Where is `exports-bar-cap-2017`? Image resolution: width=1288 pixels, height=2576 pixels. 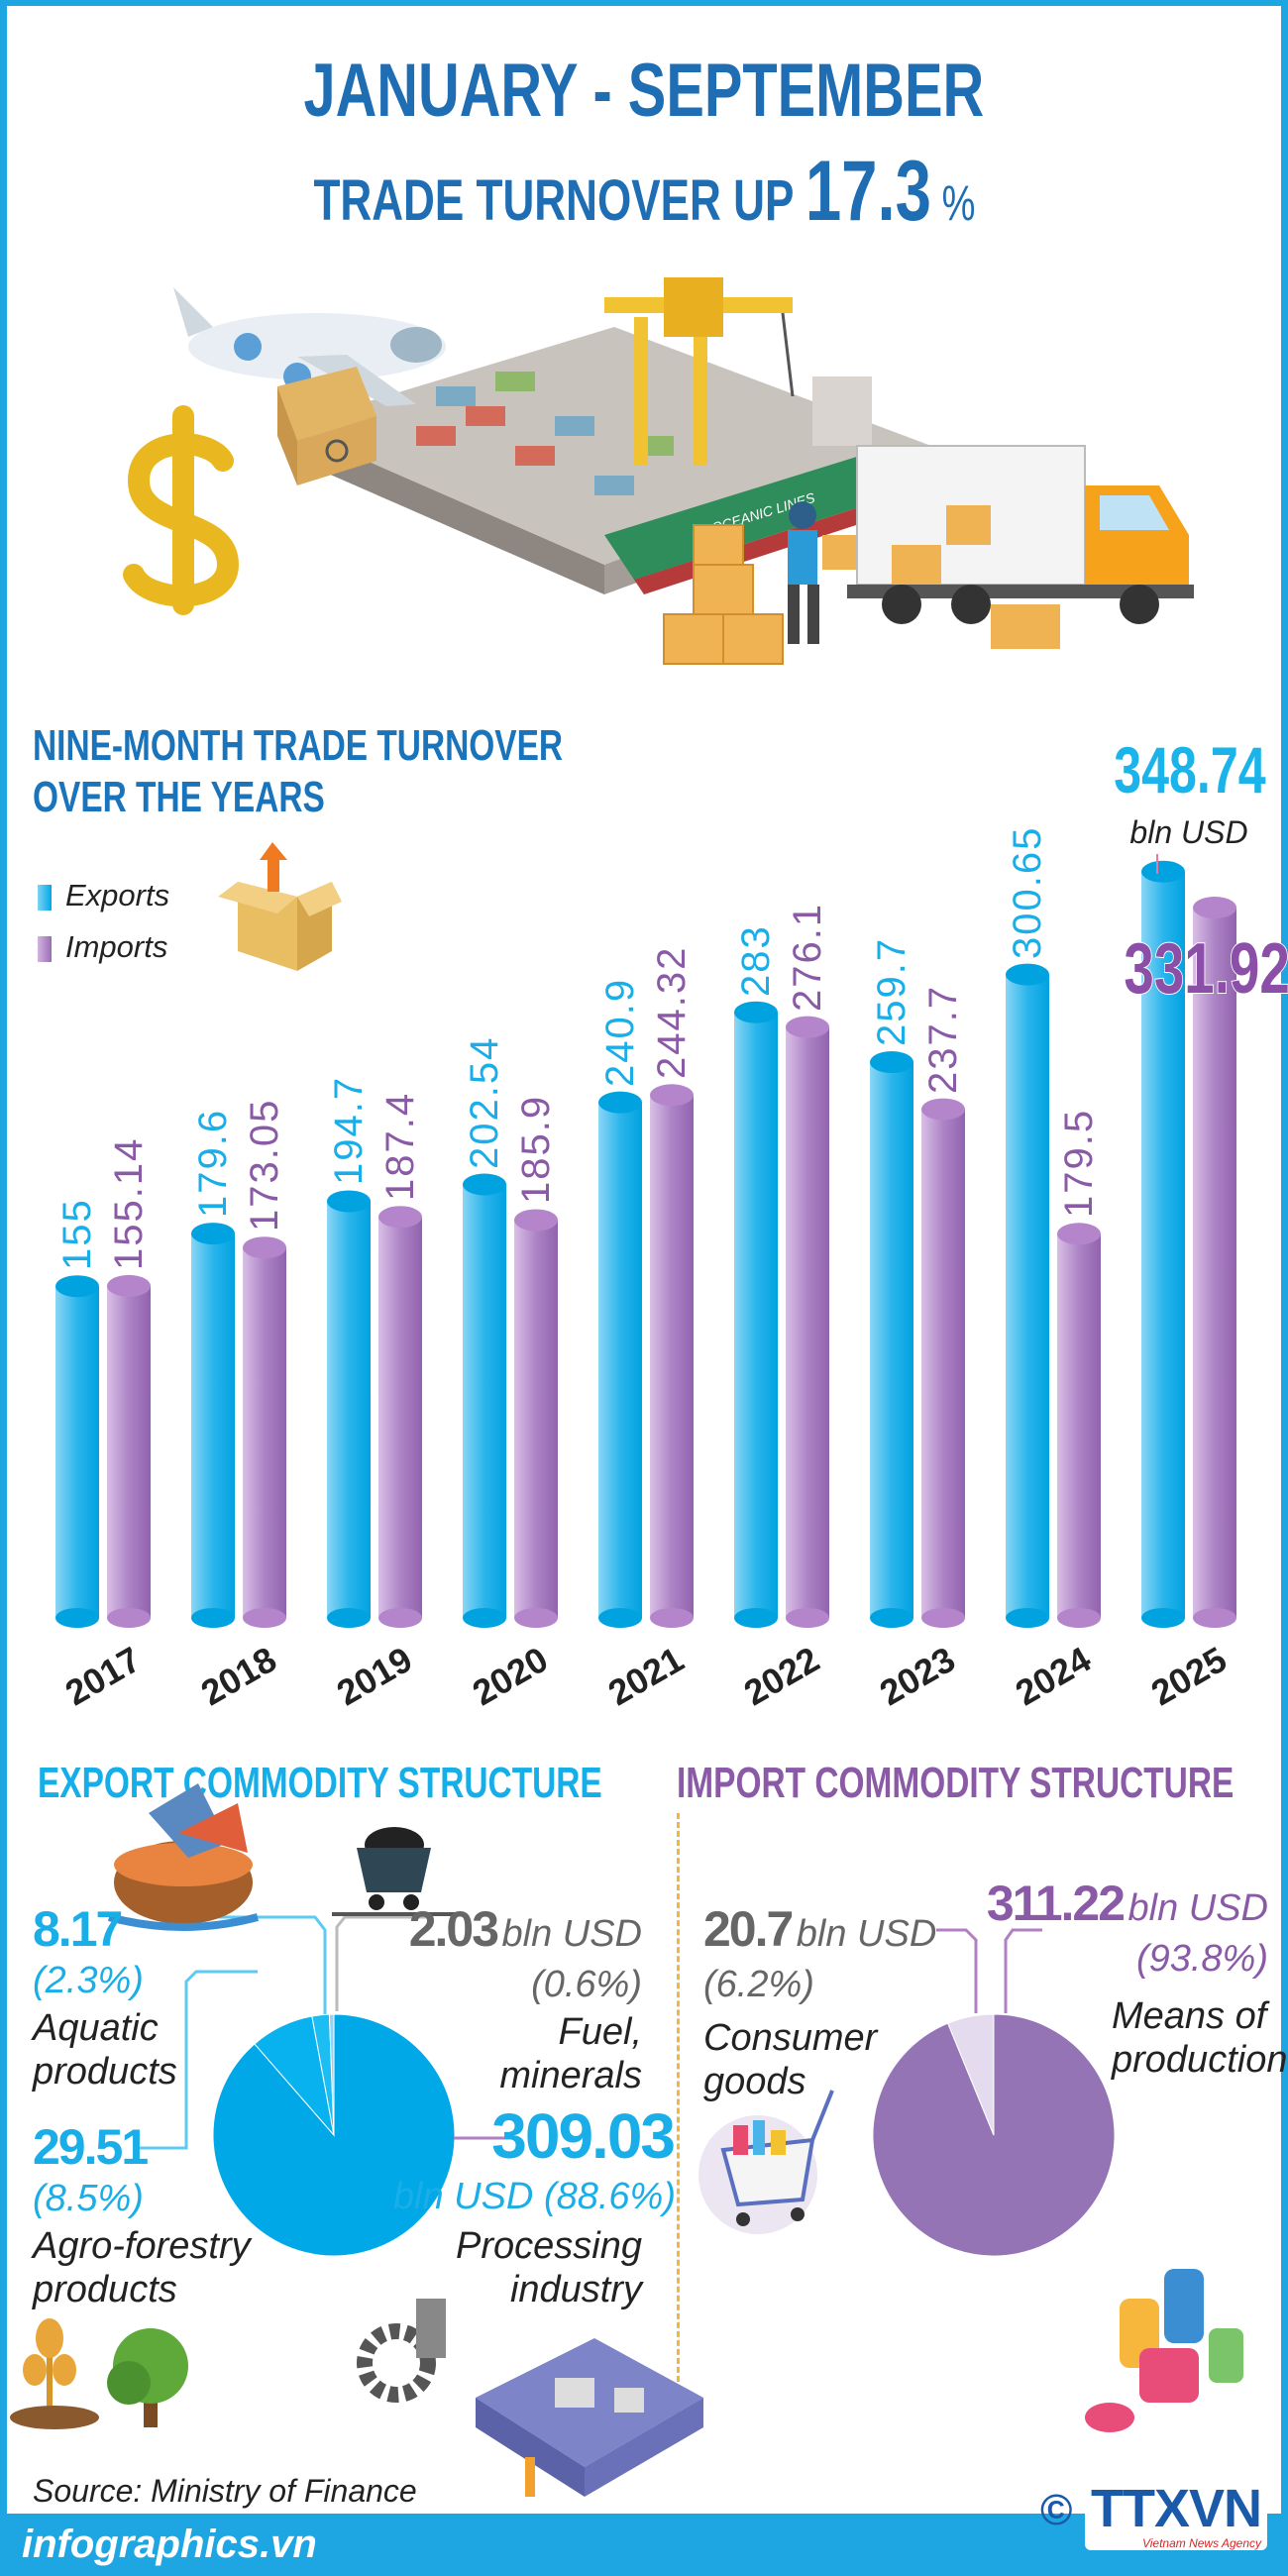
exports-bar-cap-2017 is located at coordinates (77, 1286).